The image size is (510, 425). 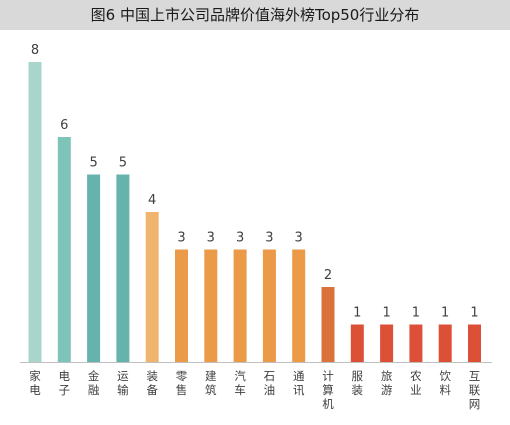 I want to click on data-label-11: 1, so click(x=357, y=313).